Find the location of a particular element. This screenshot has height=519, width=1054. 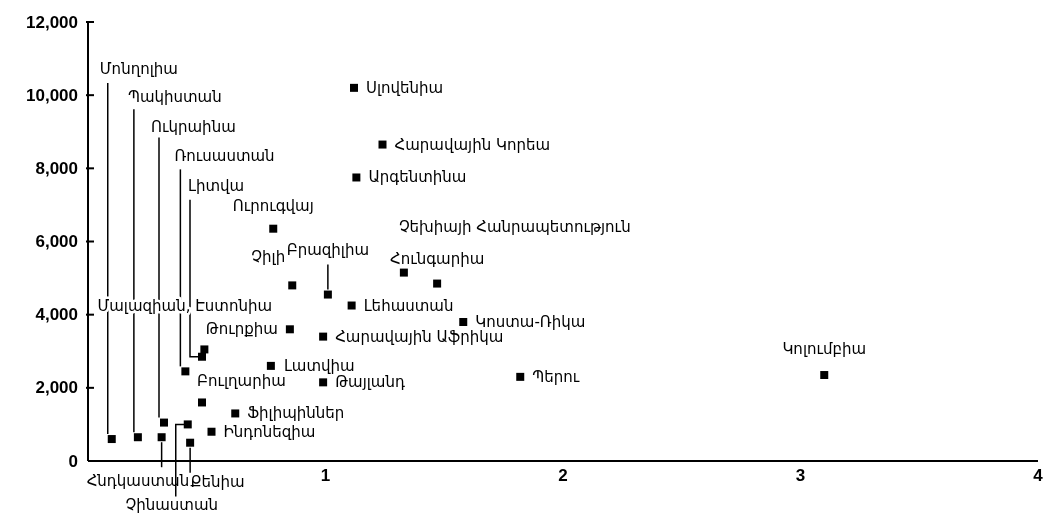

x-tick-label: 2 is located at coordinates (563, 476).